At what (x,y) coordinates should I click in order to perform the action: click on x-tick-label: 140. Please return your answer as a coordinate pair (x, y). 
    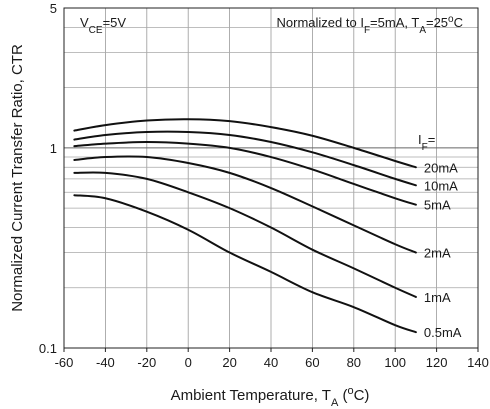
    Looking at the image, I should click on (478, 362).